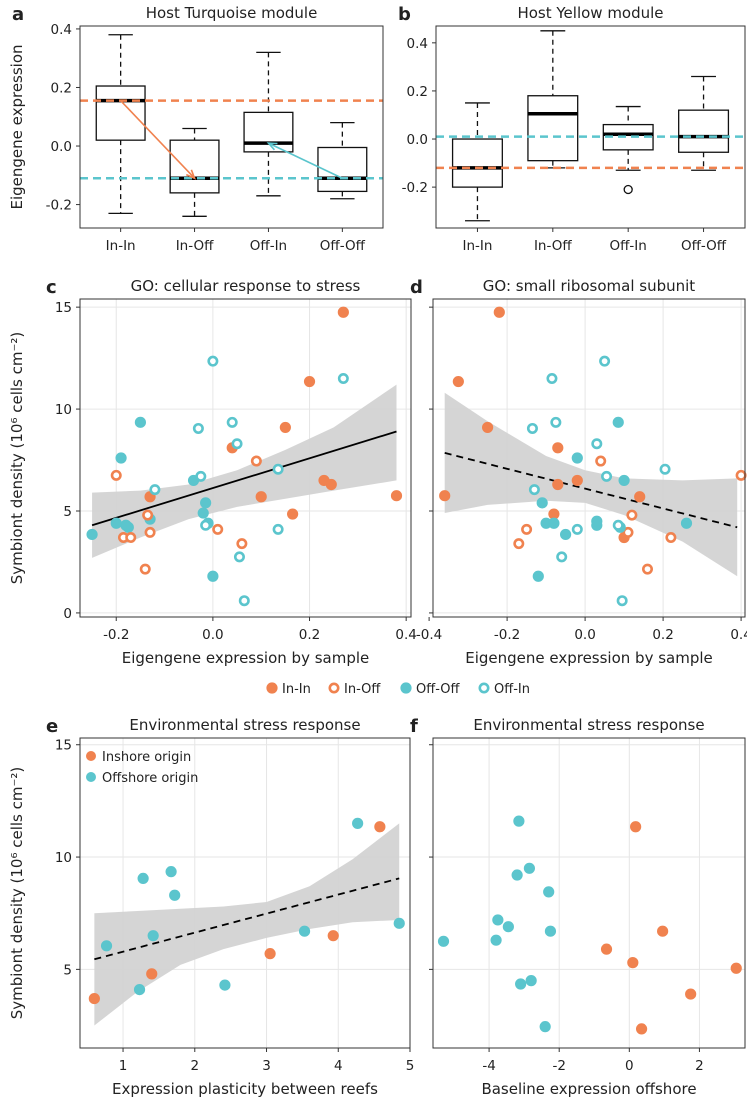  What do you see at coordinates (52, 726) in the screenshot?
I see `panel-letter: e` at bounding box center [52, 726].